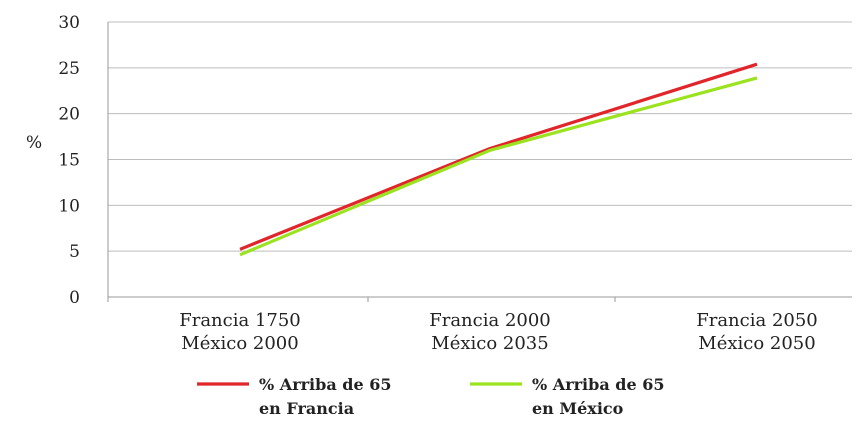 Image resolution: width=868 pixels, height=427 pixels. I want to click on legend-label-line: en Francia, so click(306, 408).